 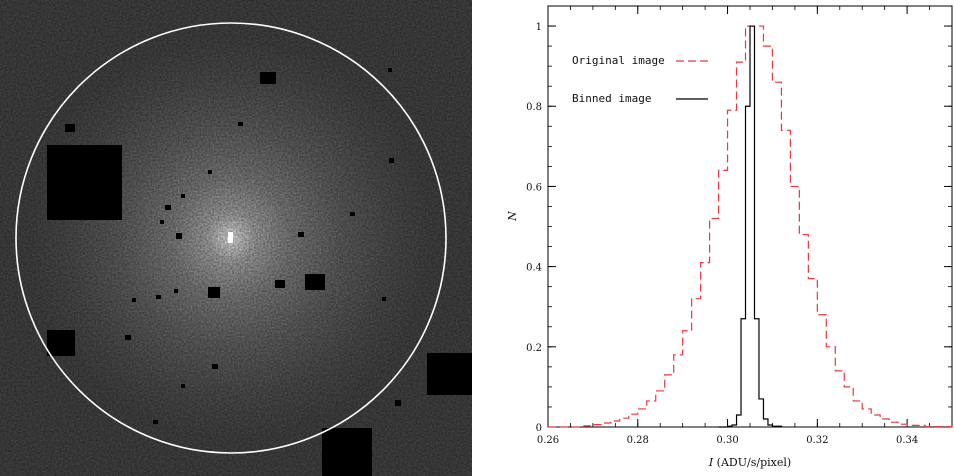 I want to click on x-axis-title-symbol: I, so click(x=711, y=462).